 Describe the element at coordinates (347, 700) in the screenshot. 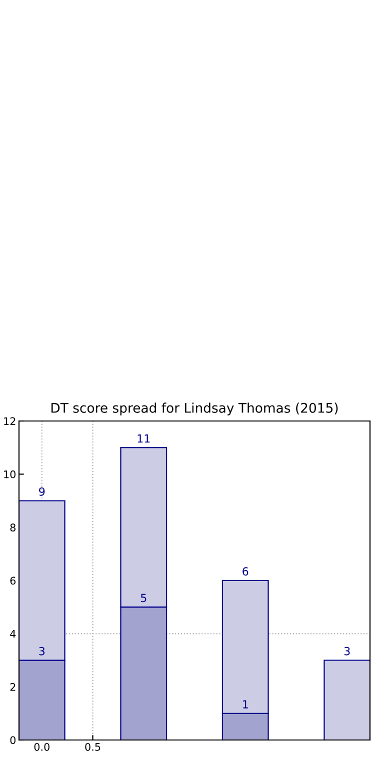

I see `bar` at that location.